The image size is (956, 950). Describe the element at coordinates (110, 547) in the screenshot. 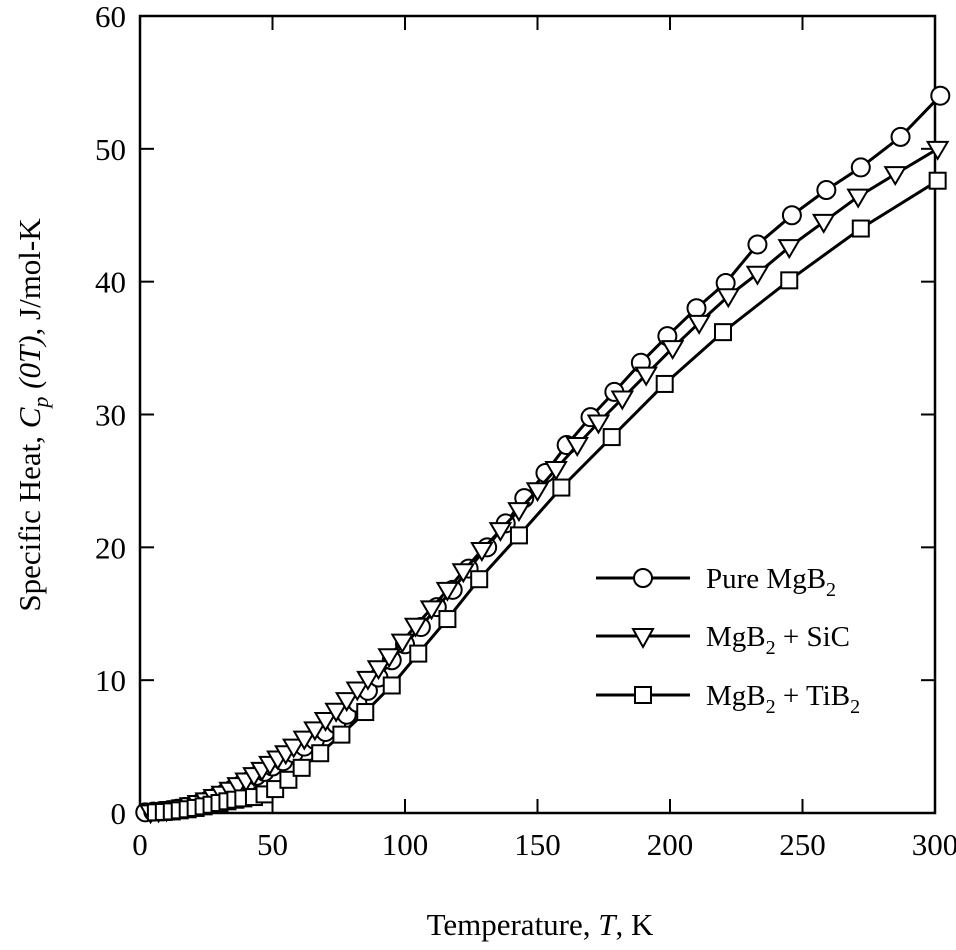

I see `y-tick-label: 20` at that location.